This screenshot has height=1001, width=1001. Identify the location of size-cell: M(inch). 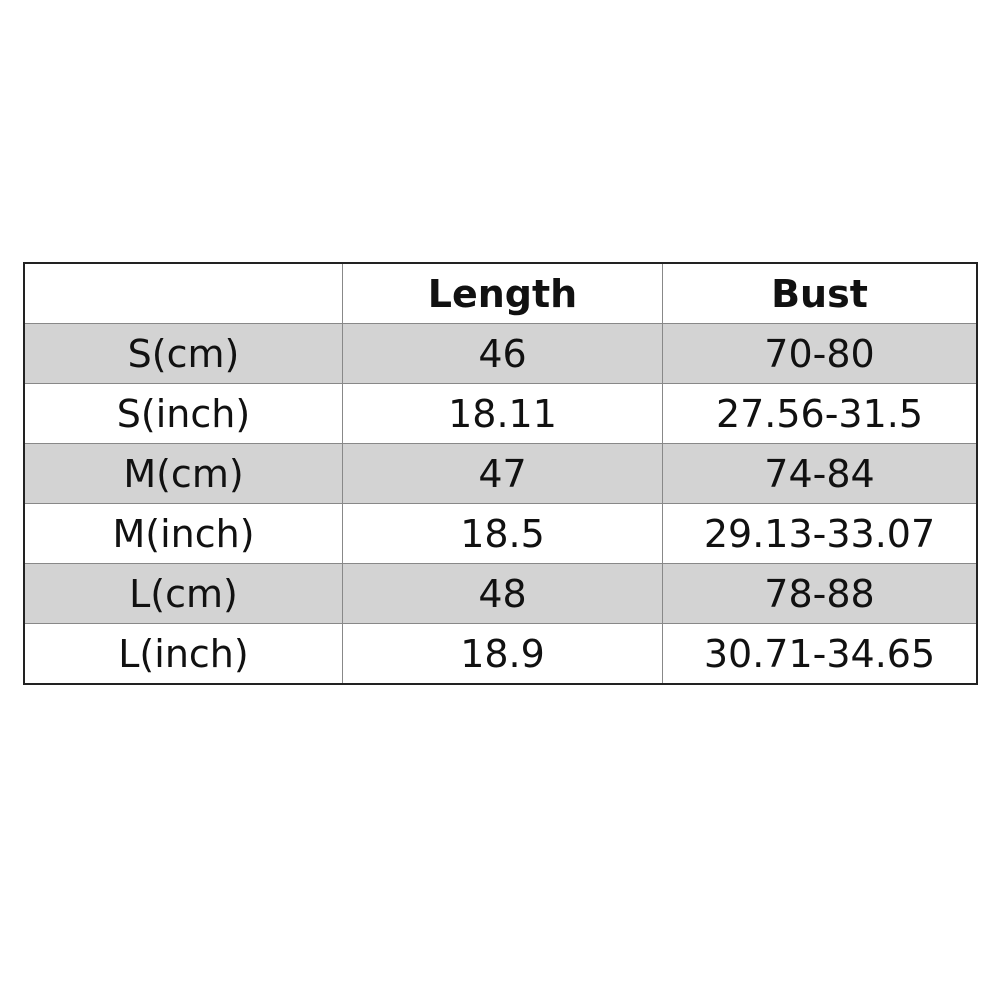
(183, 533).